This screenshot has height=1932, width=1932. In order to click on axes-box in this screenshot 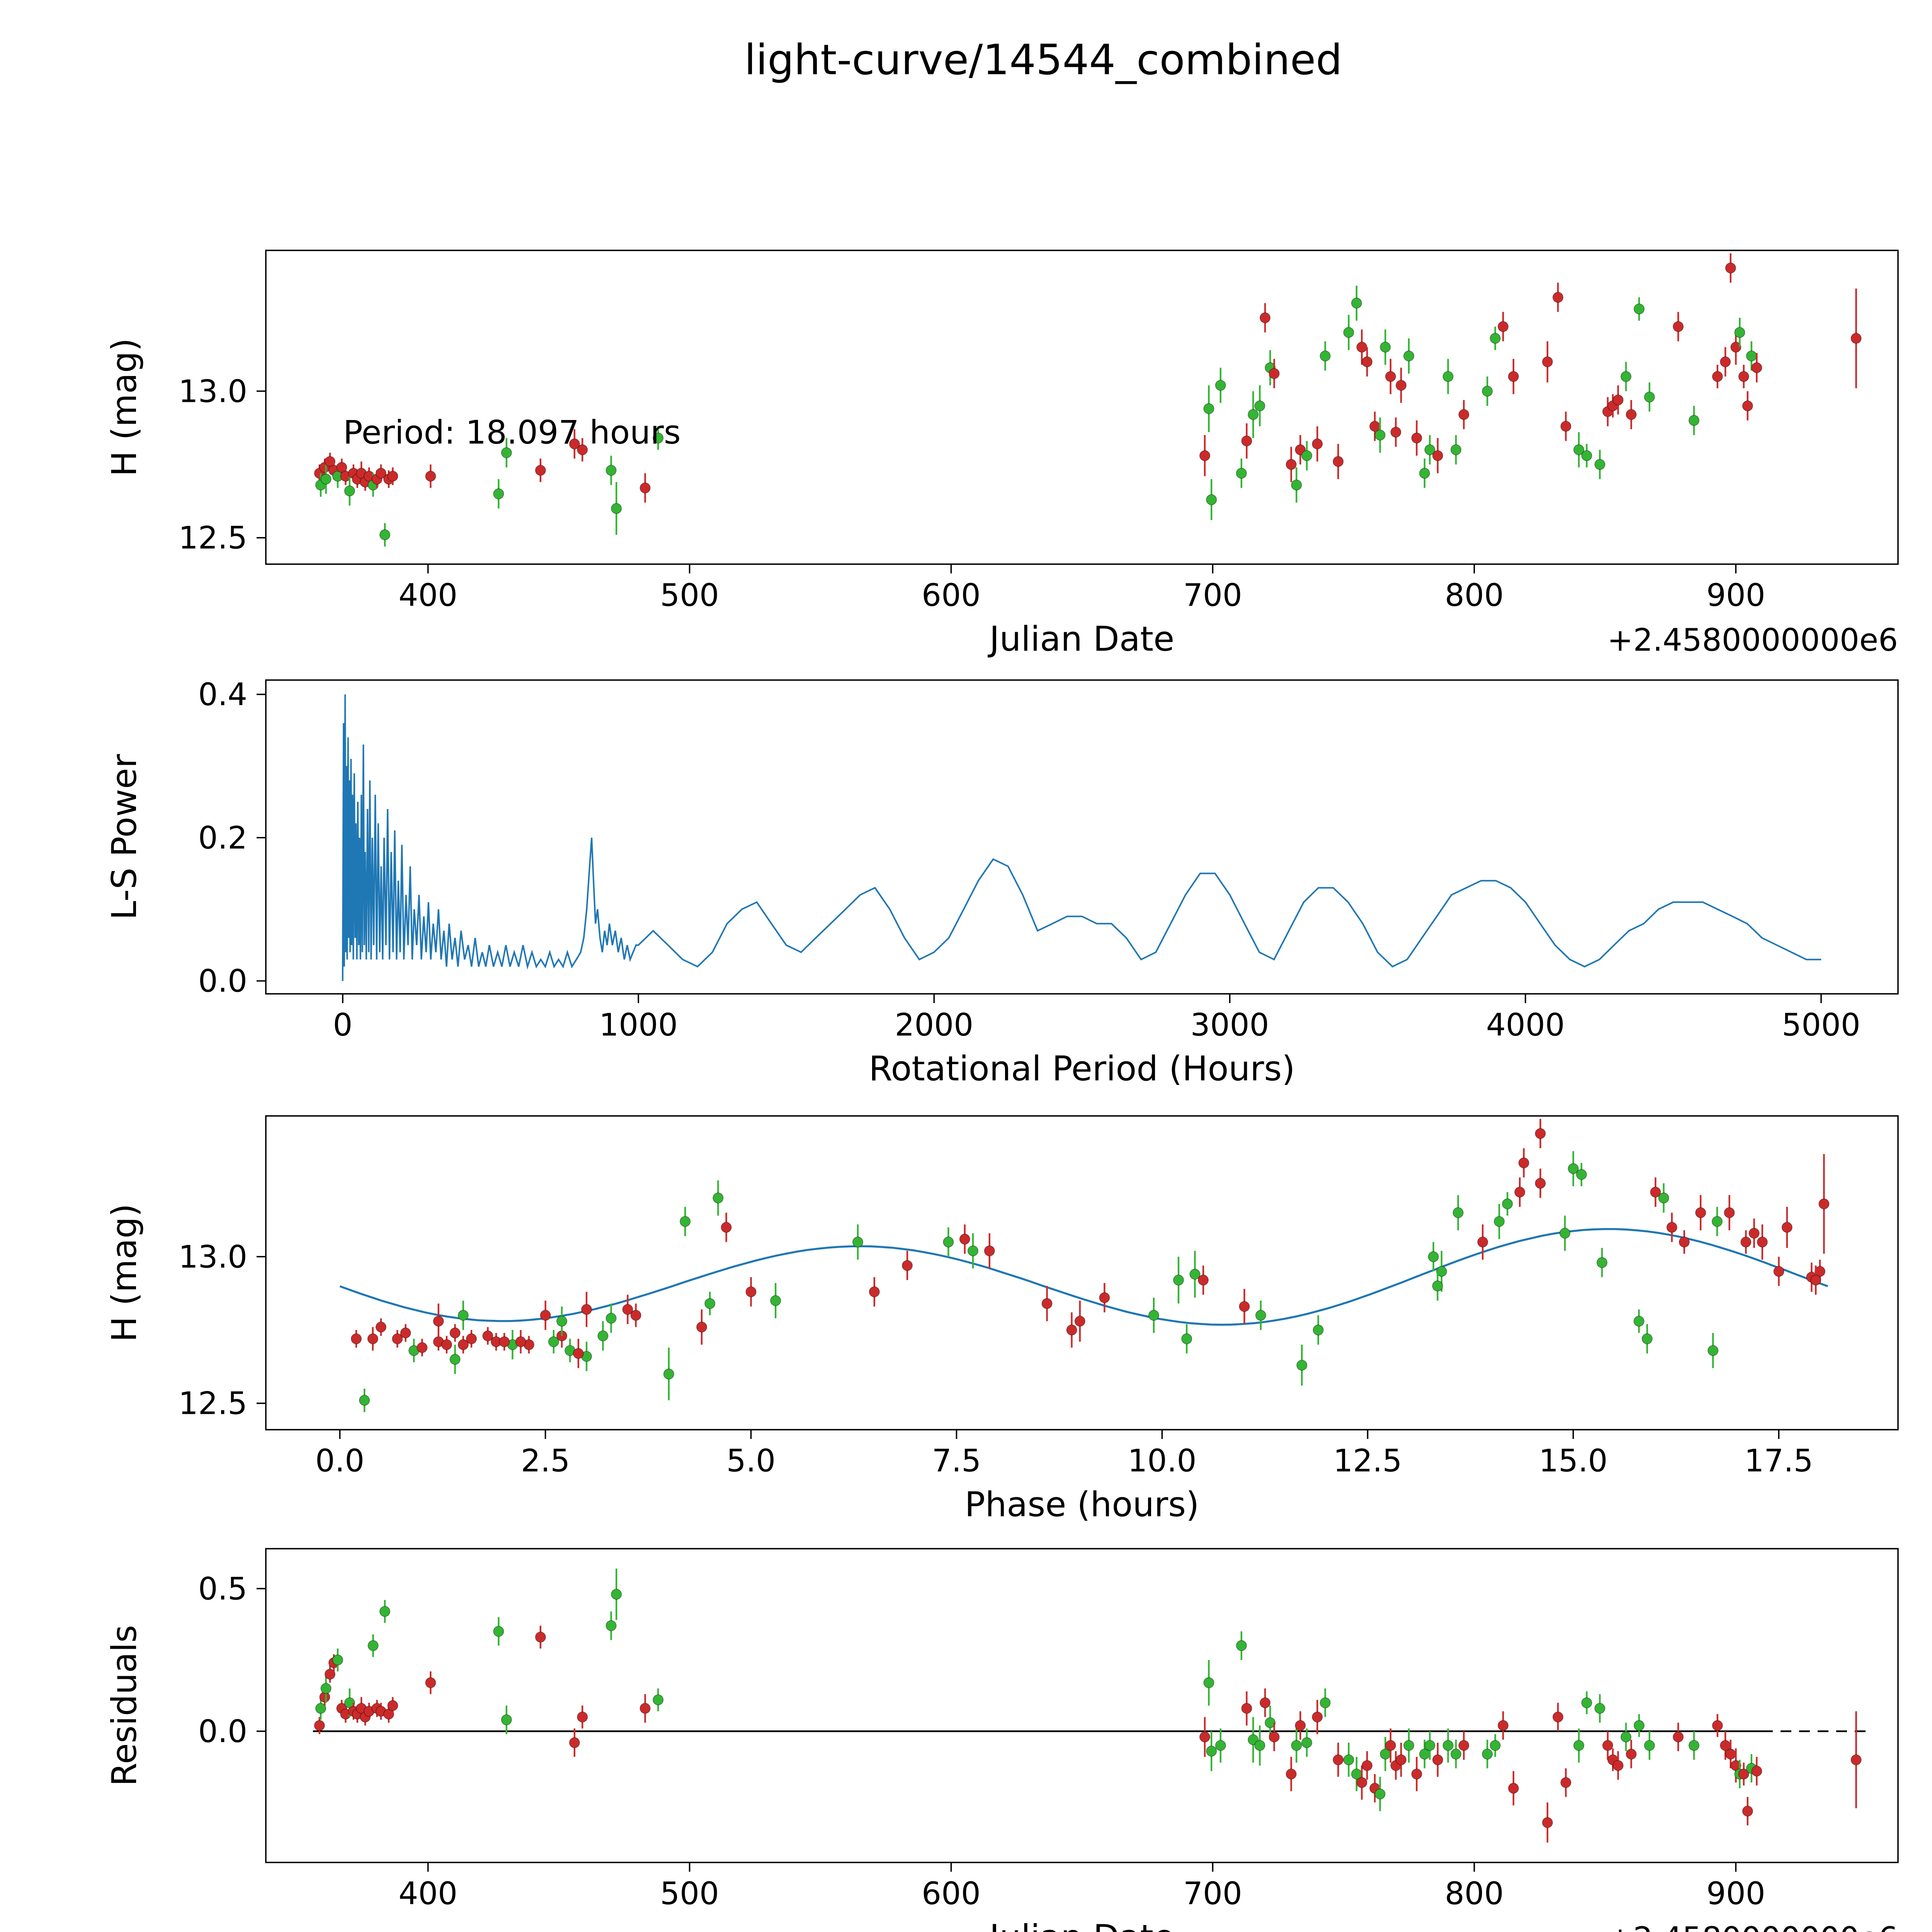, I will do `click(1082, 1272)`.